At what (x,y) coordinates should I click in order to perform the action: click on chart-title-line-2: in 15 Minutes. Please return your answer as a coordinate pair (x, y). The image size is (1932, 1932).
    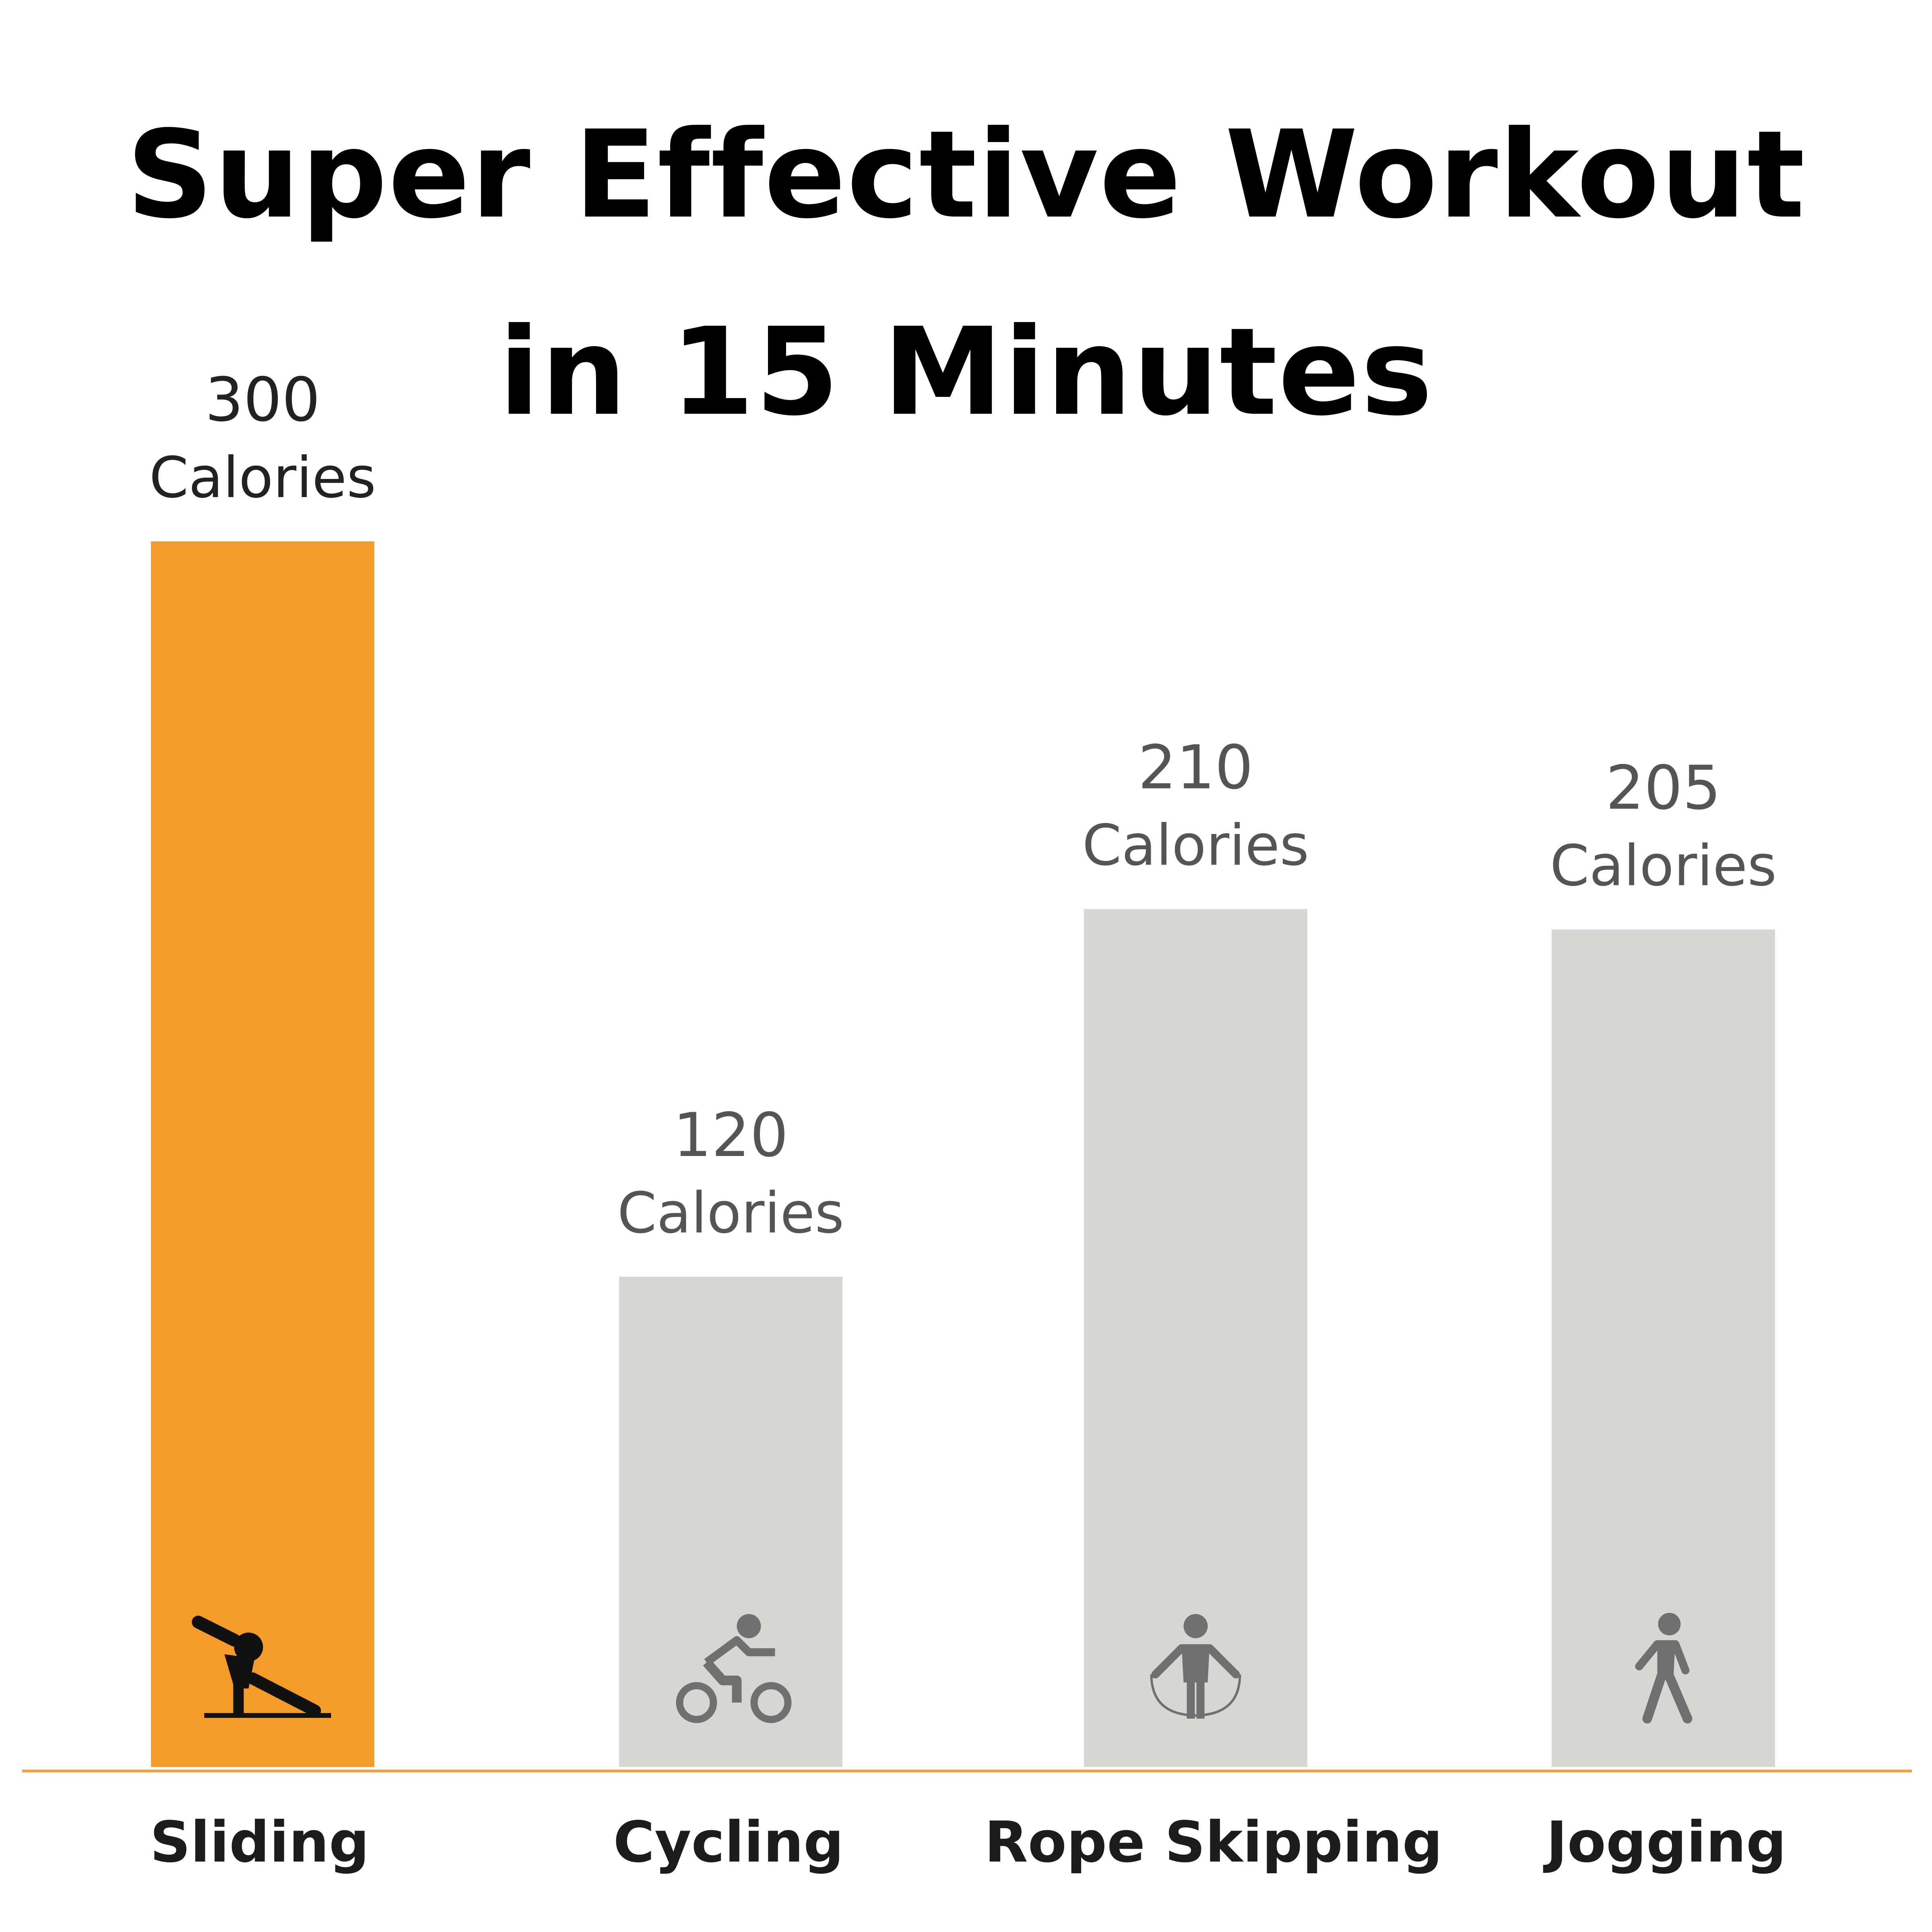
    Looking at the image, I should click on (966, 372).